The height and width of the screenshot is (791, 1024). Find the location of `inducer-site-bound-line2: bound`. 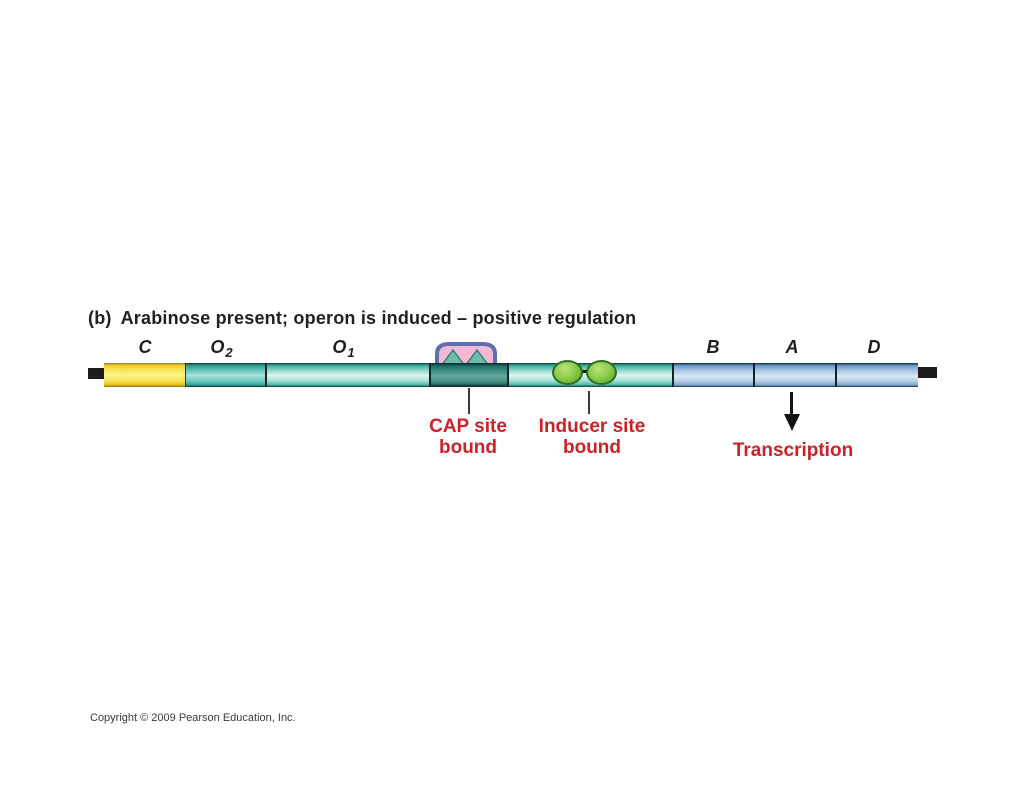

inducer-site-bound-line2: bound is located at coordinates (592, 447).